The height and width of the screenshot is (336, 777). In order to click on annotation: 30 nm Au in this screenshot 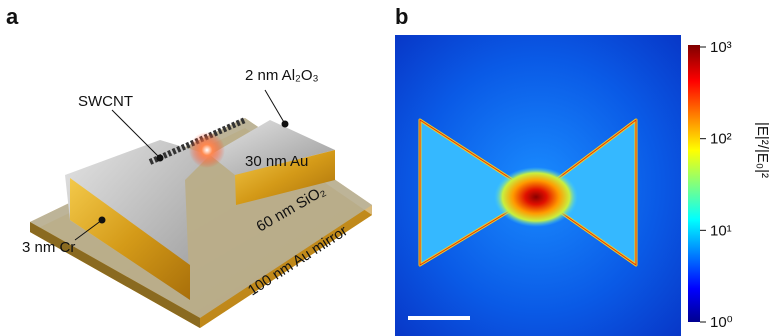, I will do `click(276, 161)`.